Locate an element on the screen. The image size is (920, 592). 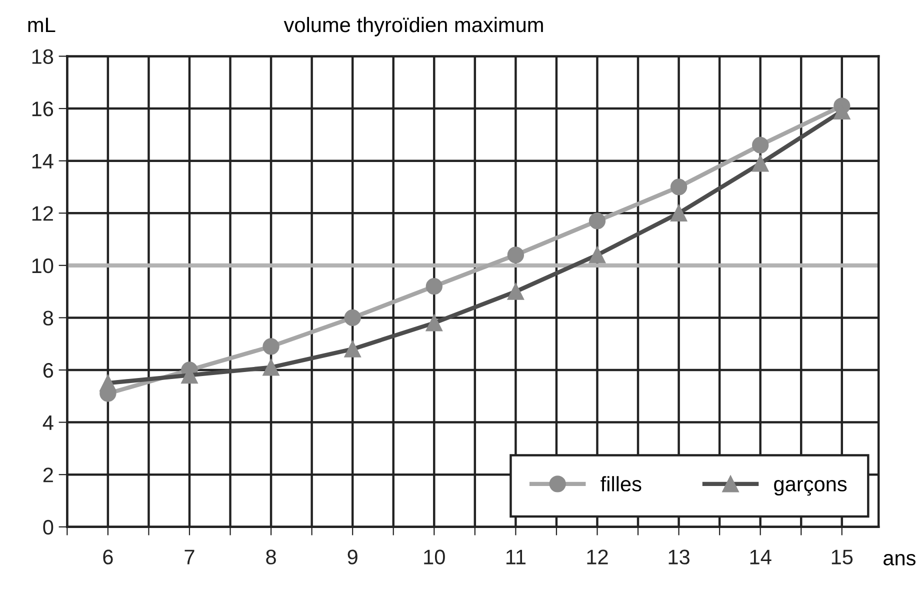
x-axis-title: ans is located at coordinates (900, 560).